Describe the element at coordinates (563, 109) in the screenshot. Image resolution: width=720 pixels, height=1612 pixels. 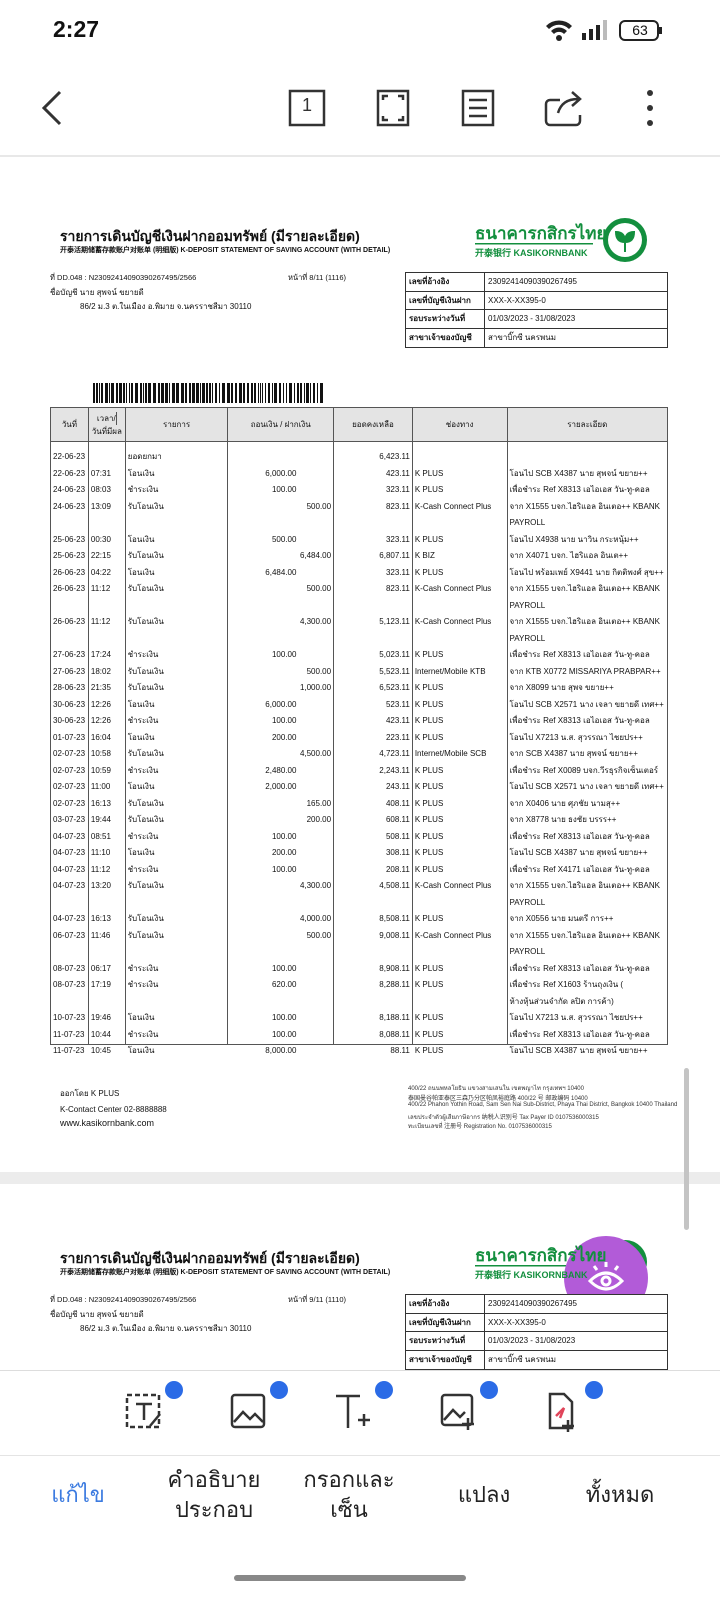
I see `share-button` at that location.